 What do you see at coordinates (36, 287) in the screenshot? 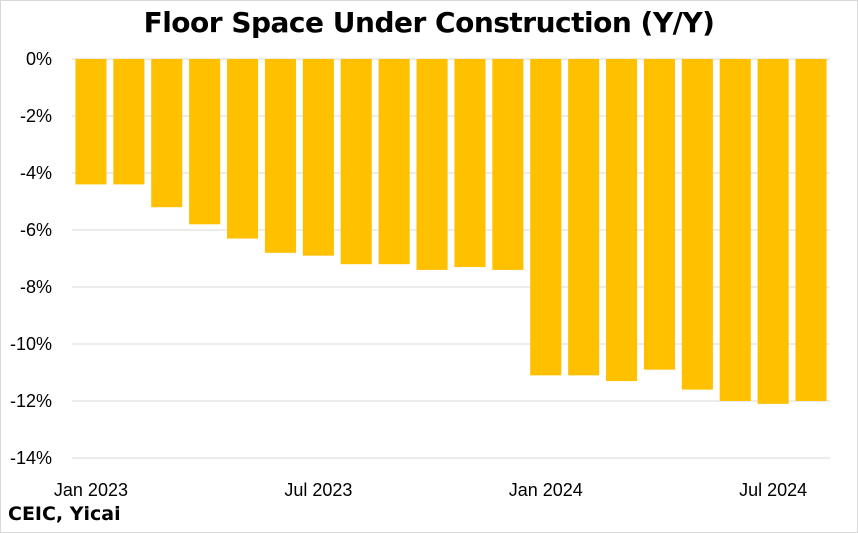
I see `y-tick-label: -8%` at bounding box center [36, 287].